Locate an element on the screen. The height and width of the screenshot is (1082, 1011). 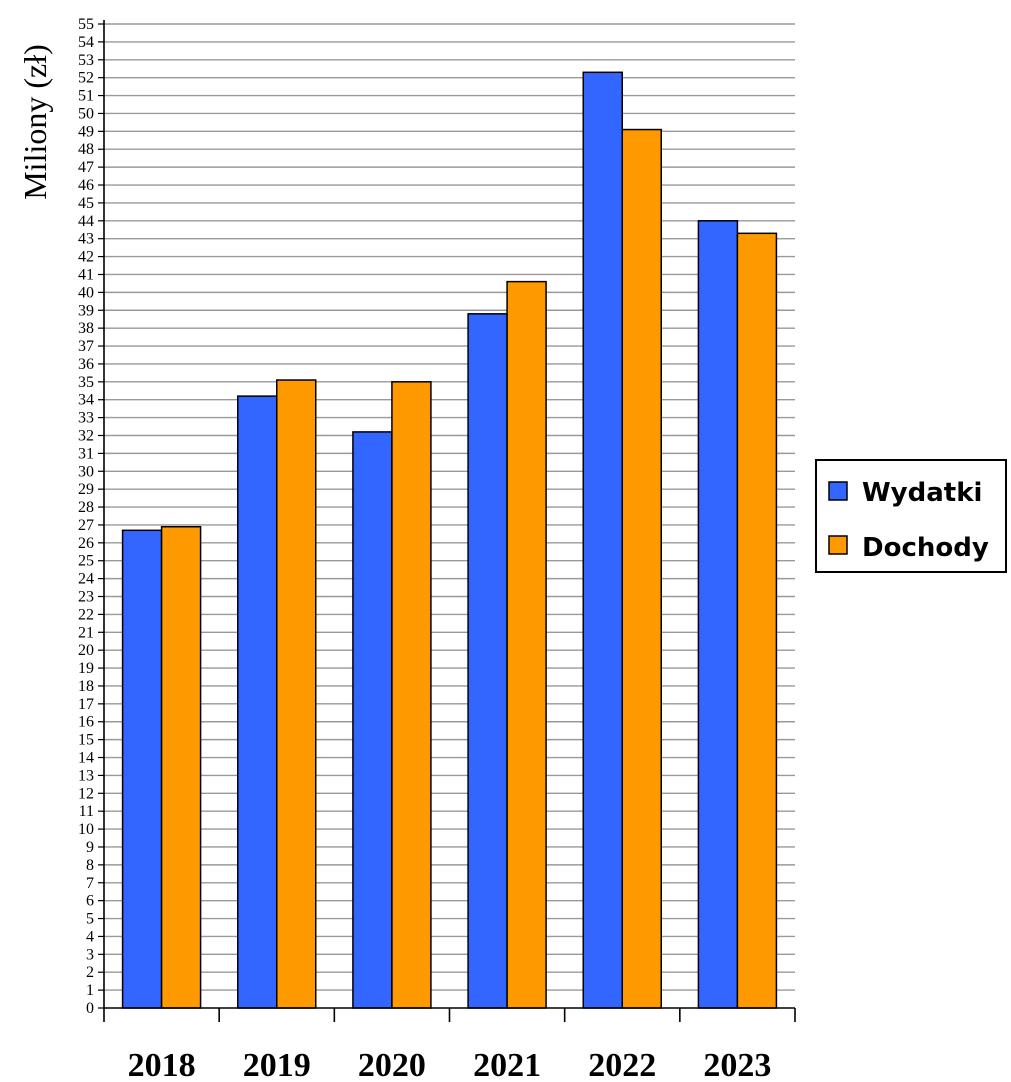
y-tick-label: 47 is located at coordinates (86, 167).